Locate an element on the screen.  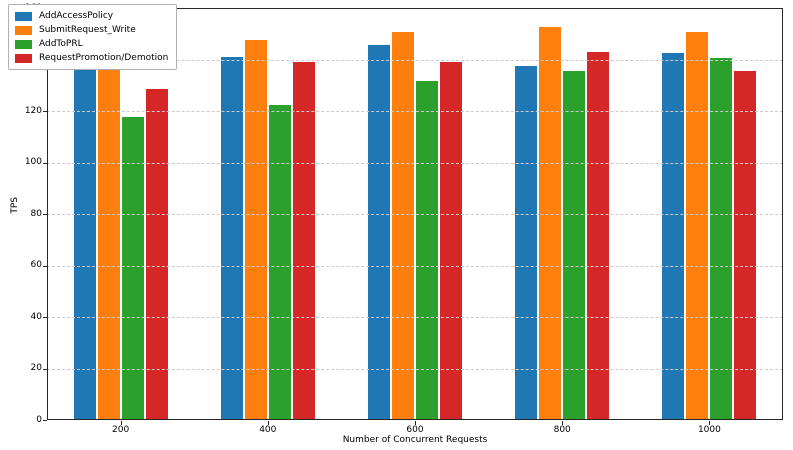
x-tick-label: 400 is located at coordinates (268, 430).